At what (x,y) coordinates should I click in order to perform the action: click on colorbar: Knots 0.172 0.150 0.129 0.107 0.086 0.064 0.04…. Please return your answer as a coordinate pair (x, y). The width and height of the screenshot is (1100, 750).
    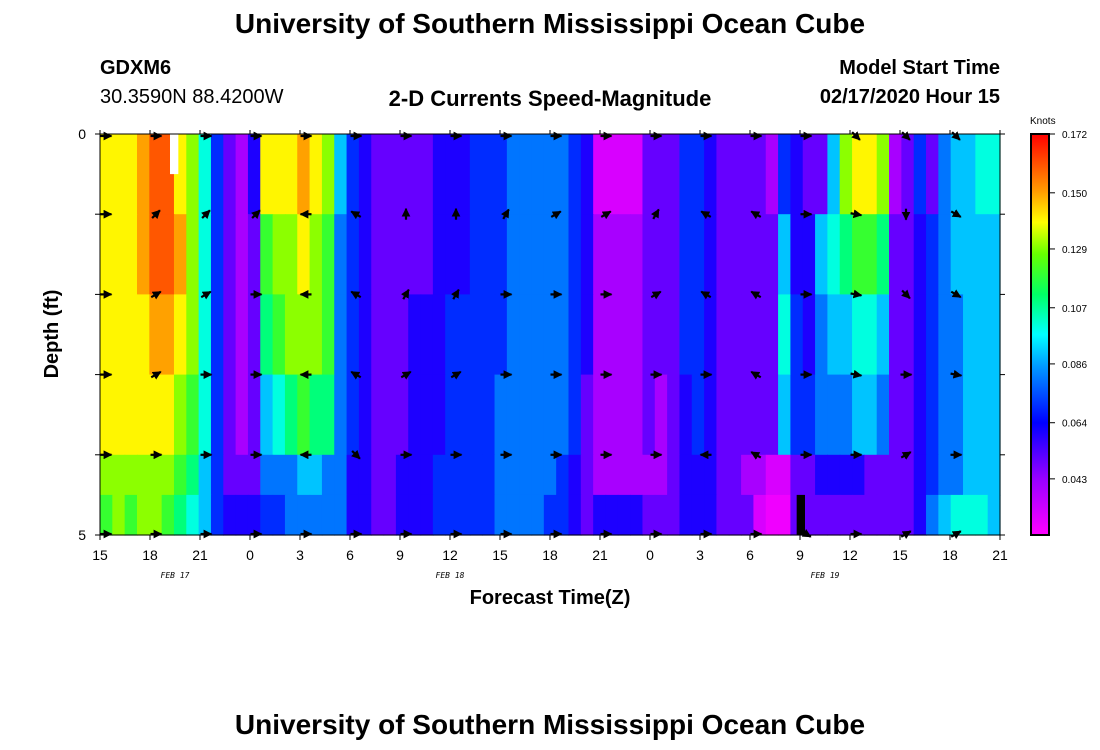
    Looking at the image, I should click on (1058, 326).